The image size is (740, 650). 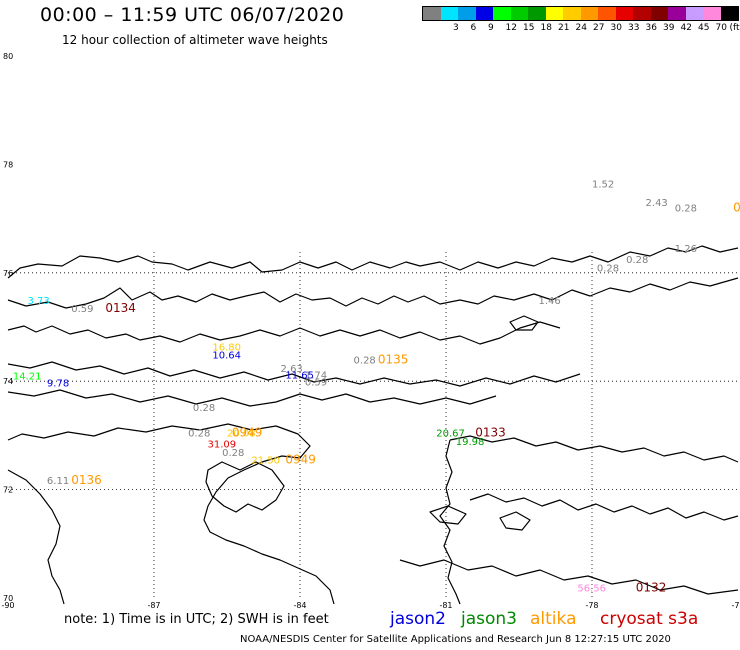 What do you see at coordinates (546, 28) in the screenshot?
I see `legend-label: 18` at bounding box center [546, 28].